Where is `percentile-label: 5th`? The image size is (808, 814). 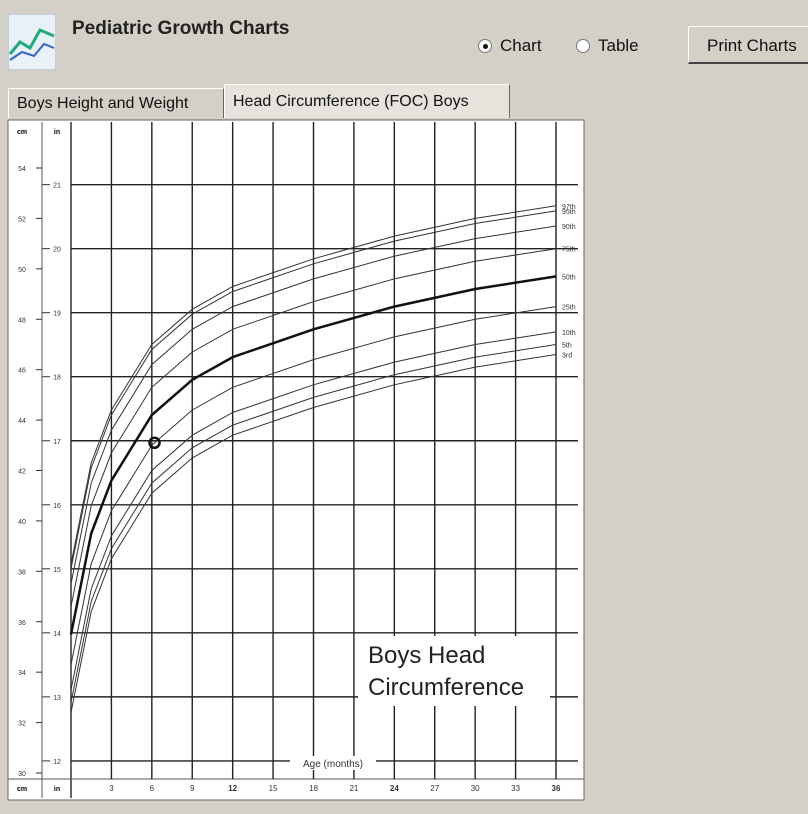
percentile-label: 5th is located at coordinates (567, 345).